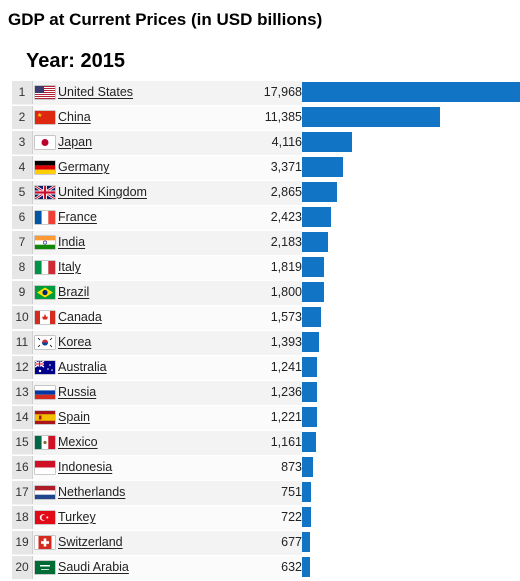 This screenshot has width=520, height=581. Describe the element at coordinates (77, 392) in the screenshot. I see `country-link: Russia` at that location.